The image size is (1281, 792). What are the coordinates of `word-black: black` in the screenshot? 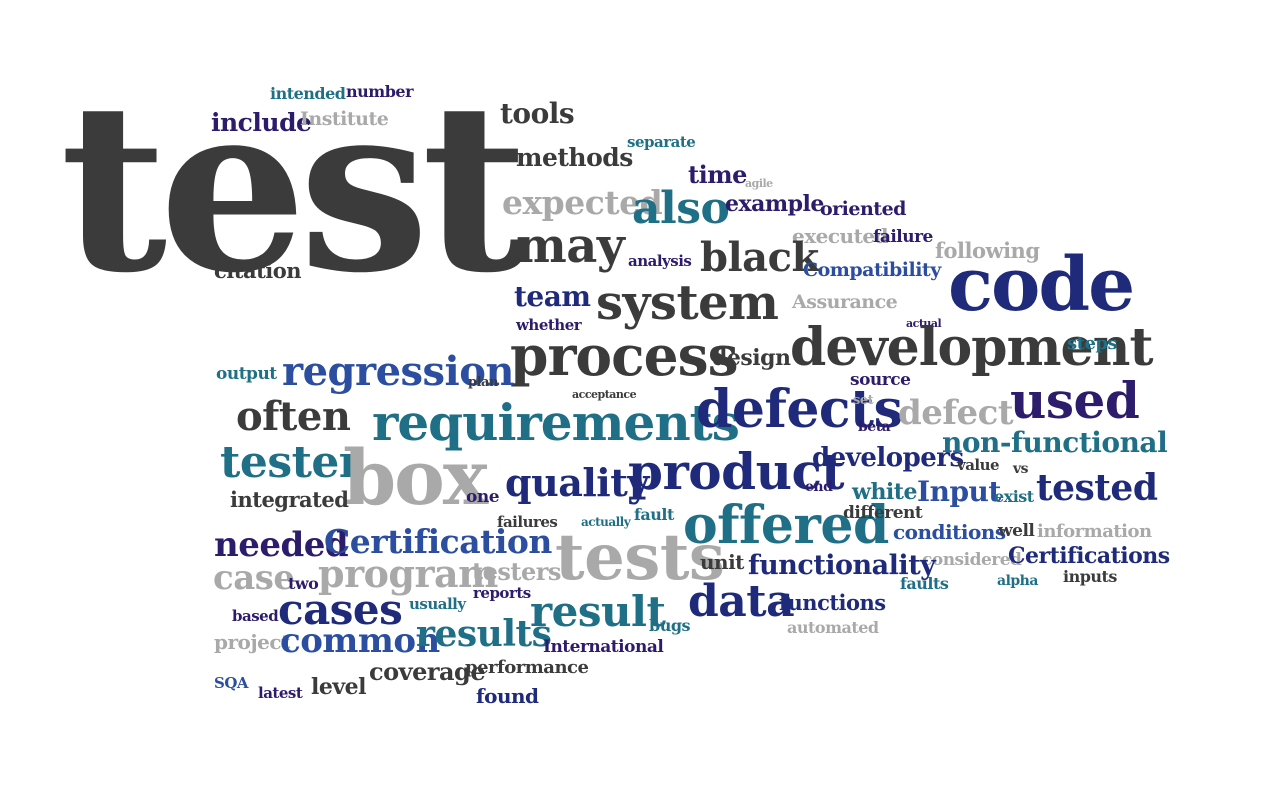 It's located at (759, 257).